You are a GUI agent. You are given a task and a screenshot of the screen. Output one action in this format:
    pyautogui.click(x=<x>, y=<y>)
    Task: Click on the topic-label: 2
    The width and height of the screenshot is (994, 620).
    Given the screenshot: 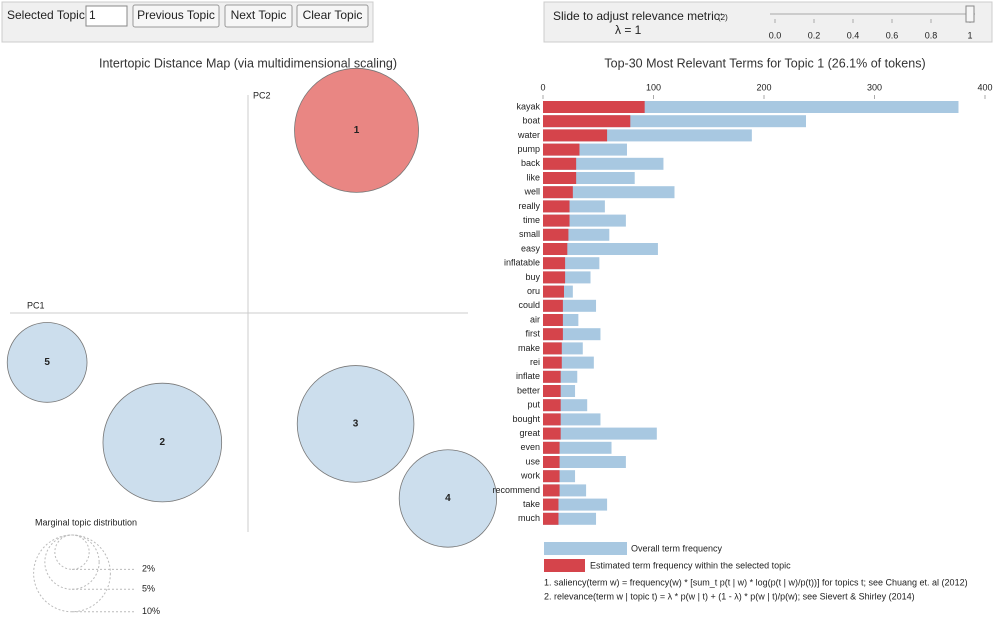 What is the action you would take?
    pyautogui.click(x=163, y=442)
    